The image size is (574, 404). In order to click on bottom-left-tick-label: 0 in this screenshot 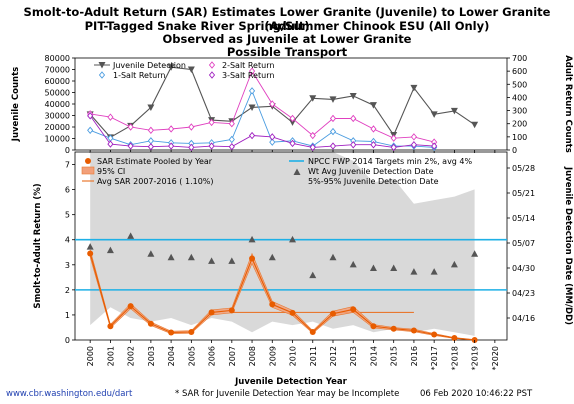, I will do `click(67, 340)`.